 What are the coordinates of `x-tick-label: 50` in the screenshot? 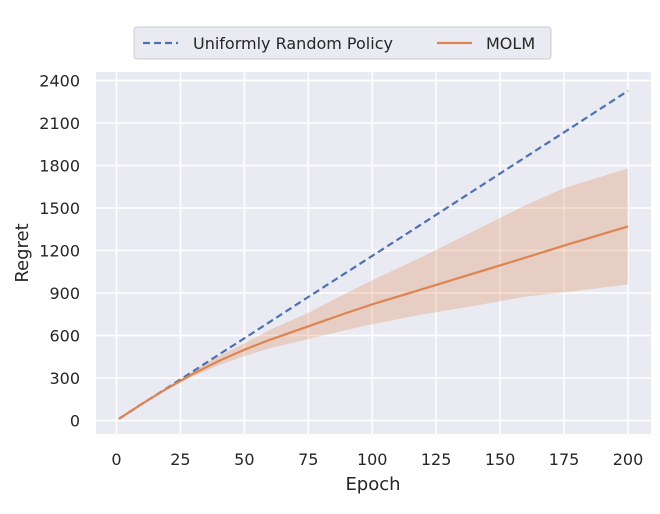 It's located at (244, 459).